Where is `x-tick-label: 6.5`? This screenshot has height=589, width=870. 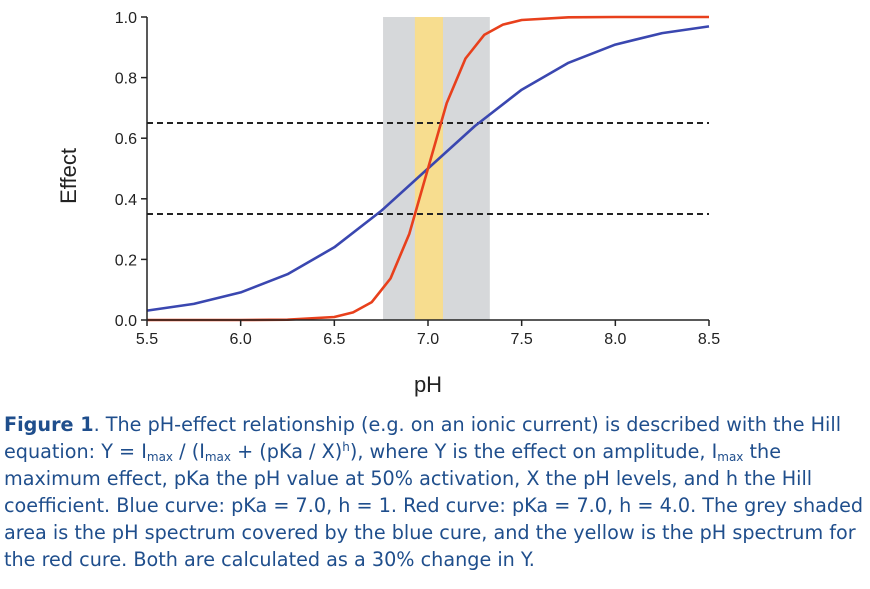
x-tick-label: 6.5 is located at coordinates (334, 339).